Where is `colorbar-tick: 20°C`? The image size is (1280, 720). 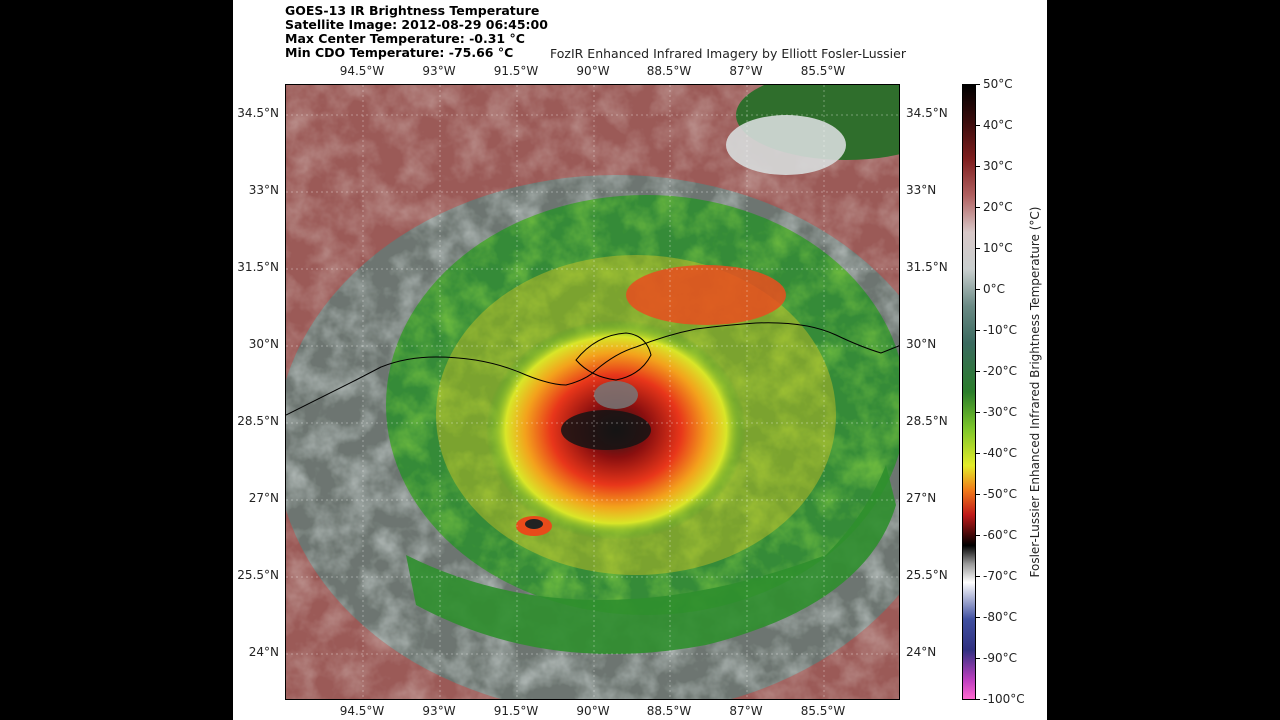
colorbar-tick: 20°C is located at coordinates (998, 207).